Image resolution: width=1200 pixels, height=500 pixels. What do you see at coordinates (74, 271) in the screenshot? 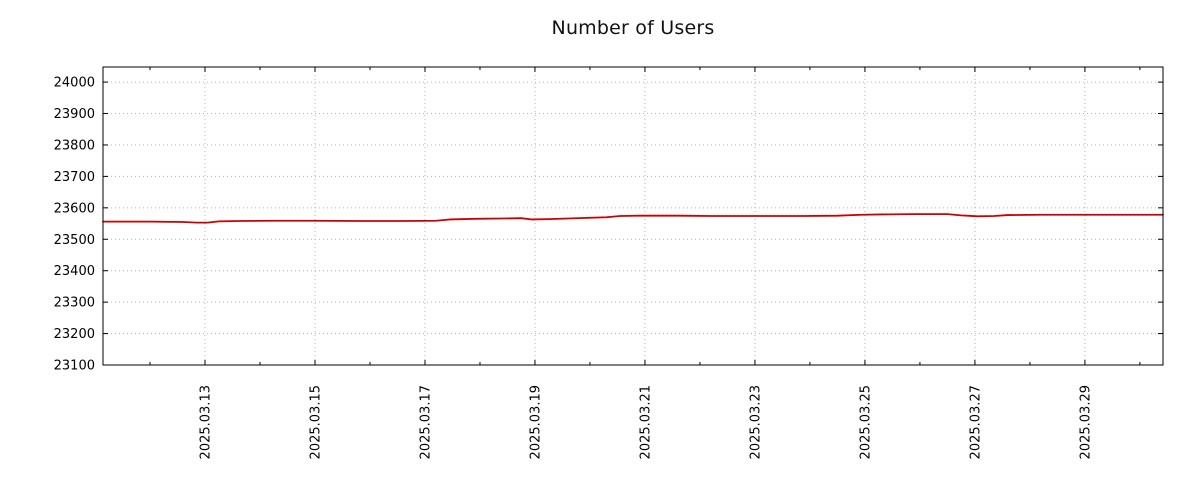
I see `svg-text: 23400` at bounding box center [74, 271].